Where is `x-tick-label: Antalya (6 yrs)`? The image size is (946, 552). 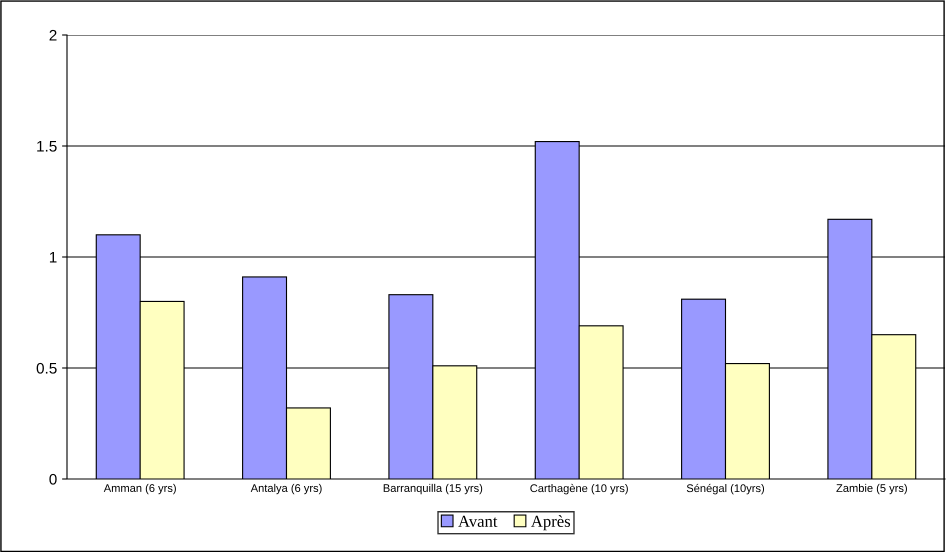
x-tick-label: Antalya (6 yrs) is located at coordinates (286, 489).